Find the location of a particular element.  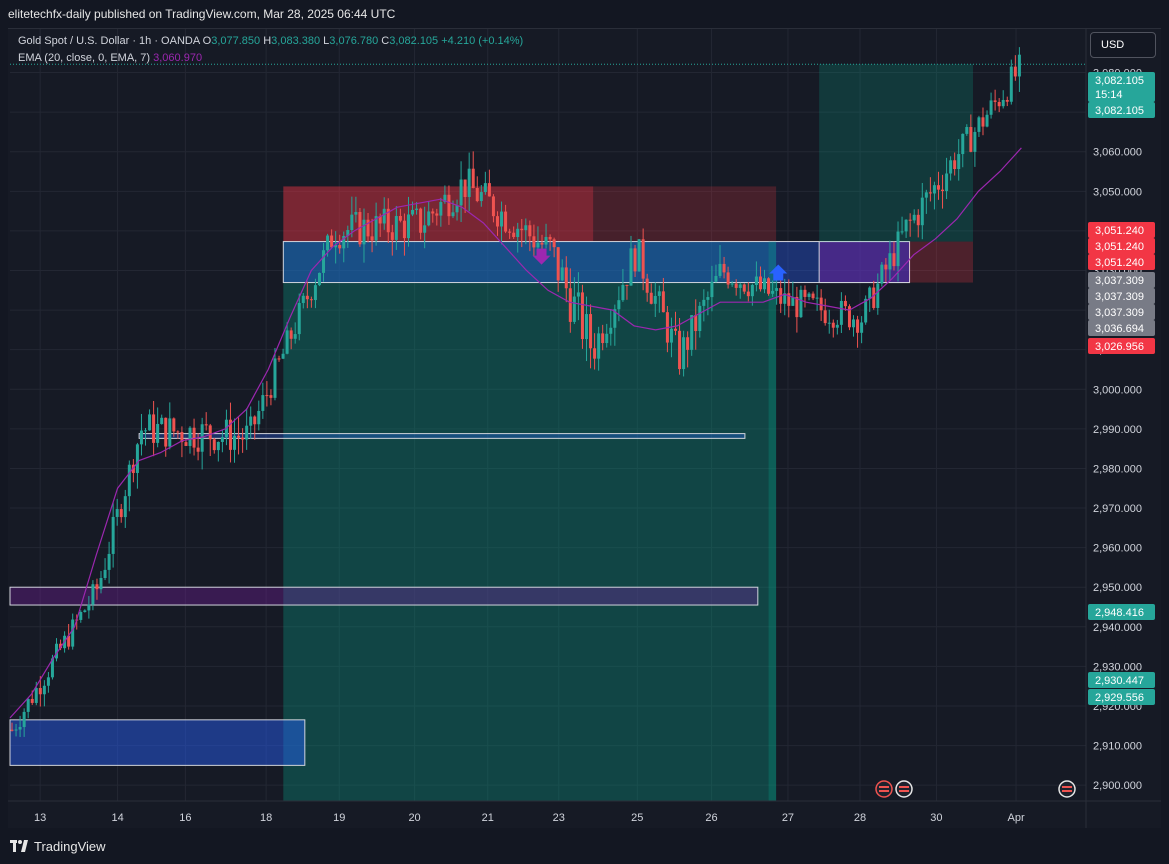

zone-green-target2 is located at coordinates (896, 153).